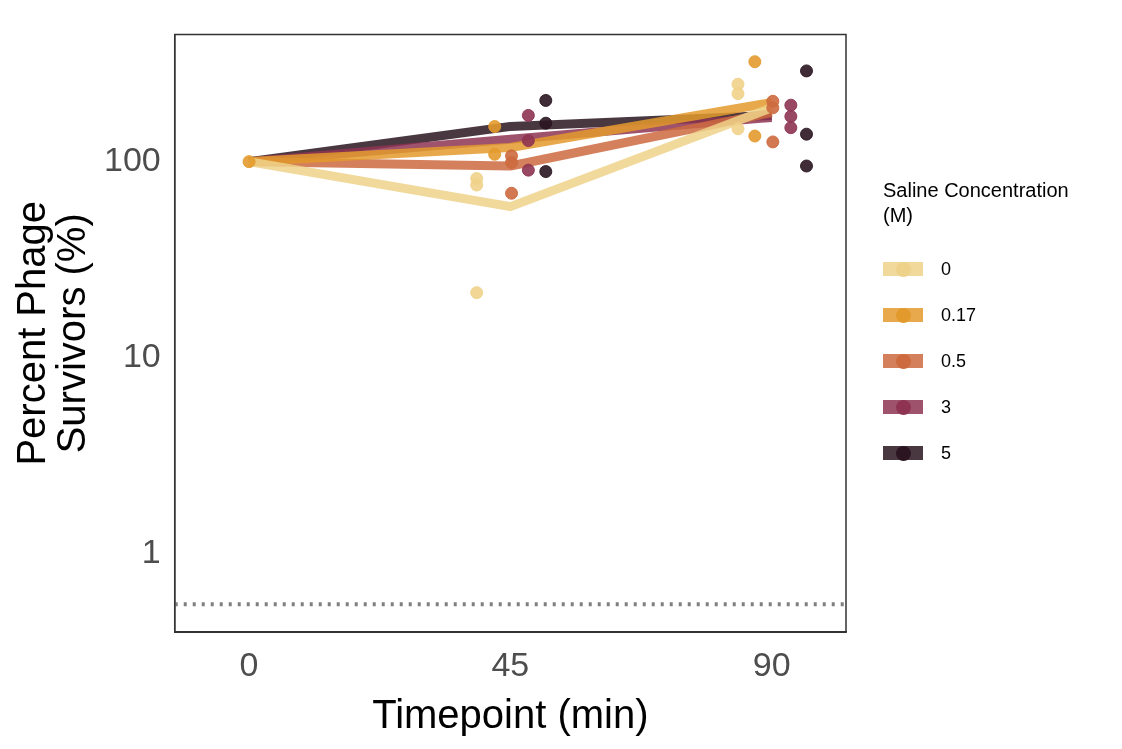  What do you see at coordinates (510, 714) in the screenshot?
I see `x-axis-title: Timepoint (min)` at bounding box center [510, 714].